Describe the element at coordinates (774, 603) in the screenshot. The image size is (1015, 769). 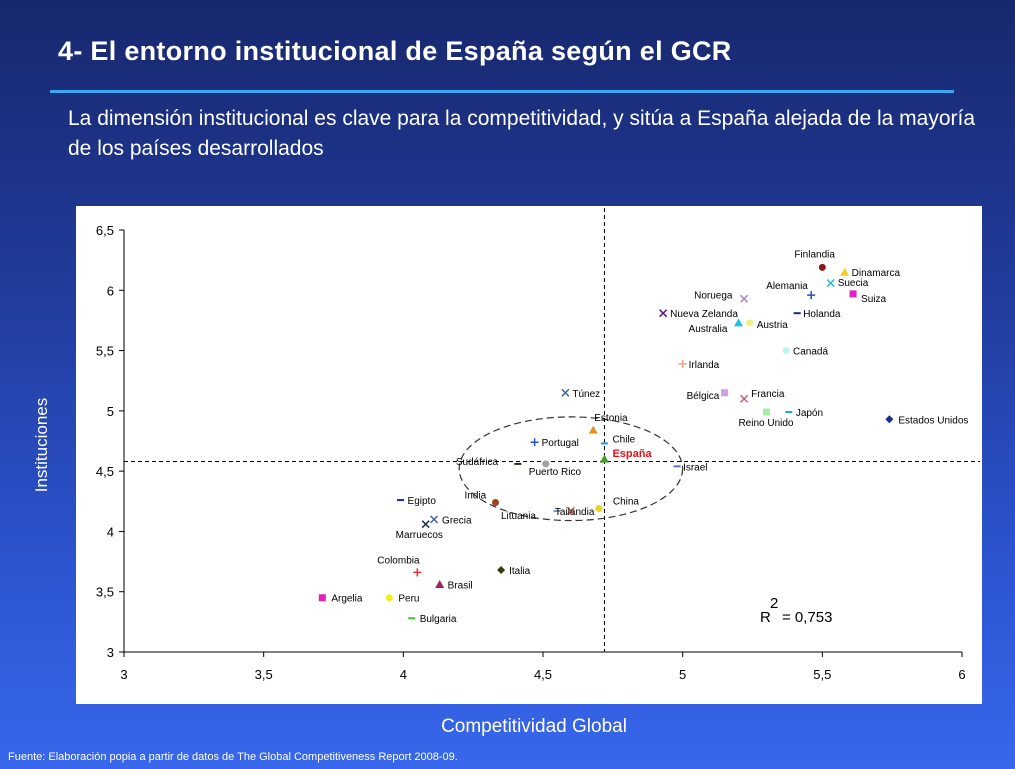
I see `r-squared-exponent: 2` at that location.